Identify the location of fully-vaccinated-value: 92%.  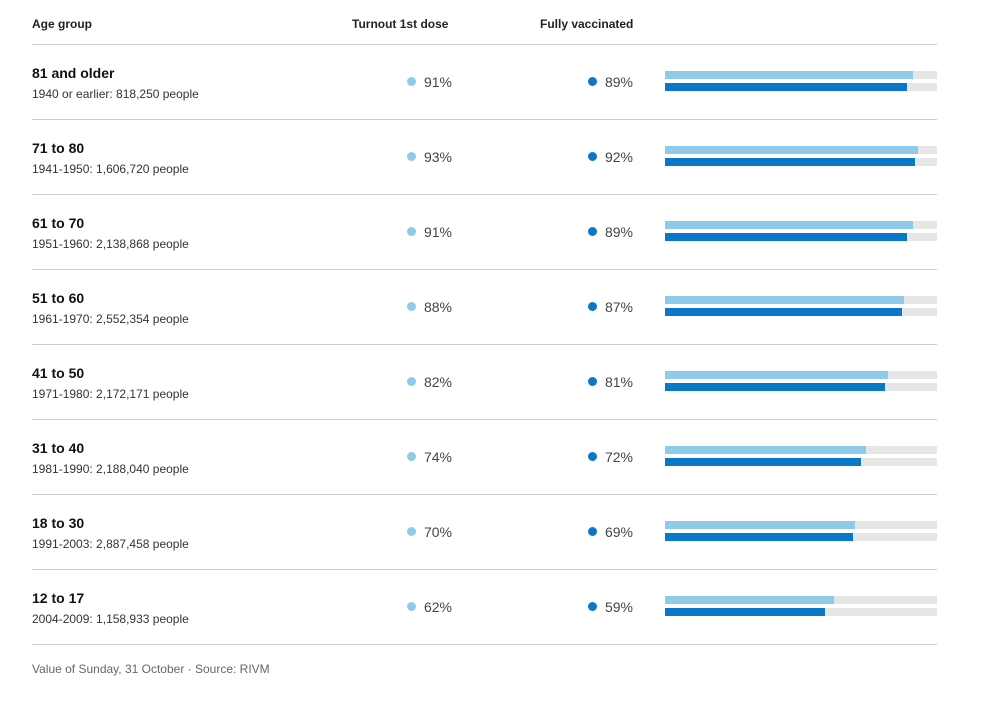
(610, 157).